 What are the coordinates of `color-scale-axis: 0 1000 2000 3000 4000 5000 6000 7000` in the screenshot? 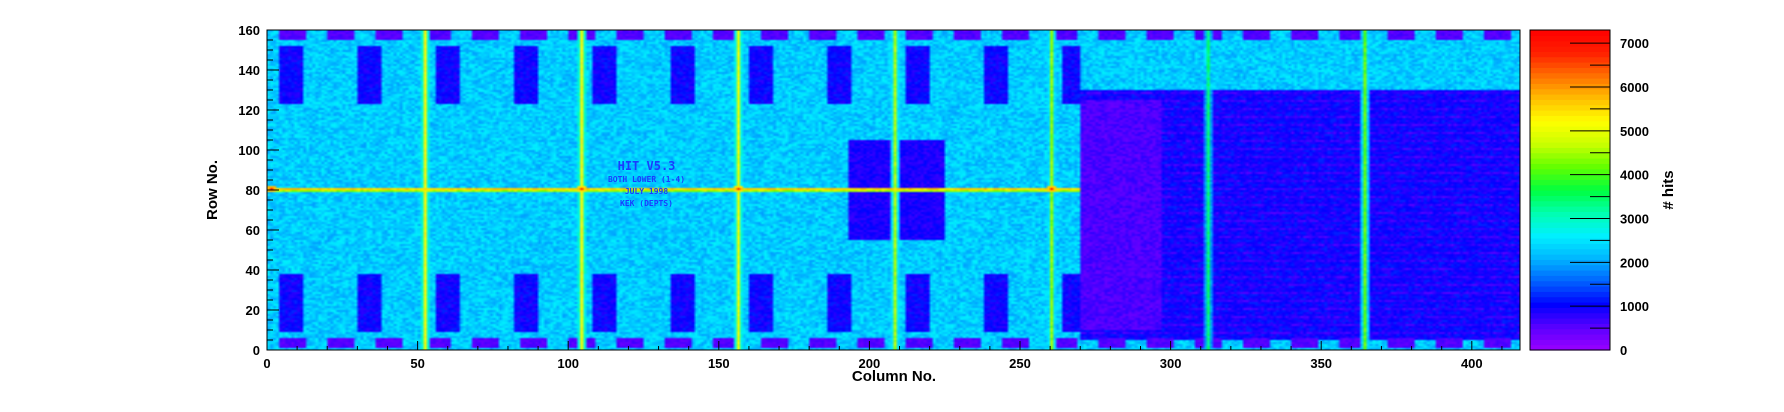 It's located at (1609, 197).